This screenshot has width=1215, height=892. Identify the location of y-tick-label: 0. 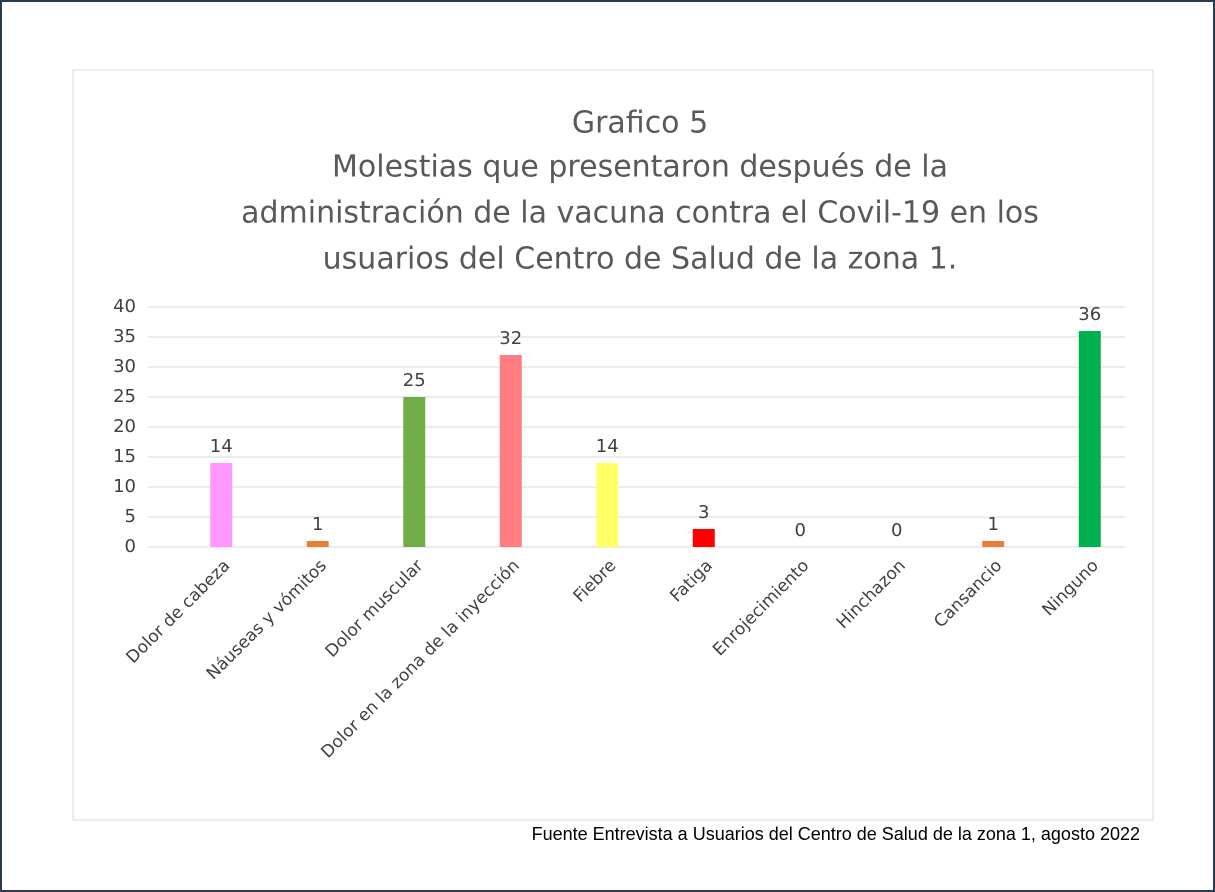
(130, 546).